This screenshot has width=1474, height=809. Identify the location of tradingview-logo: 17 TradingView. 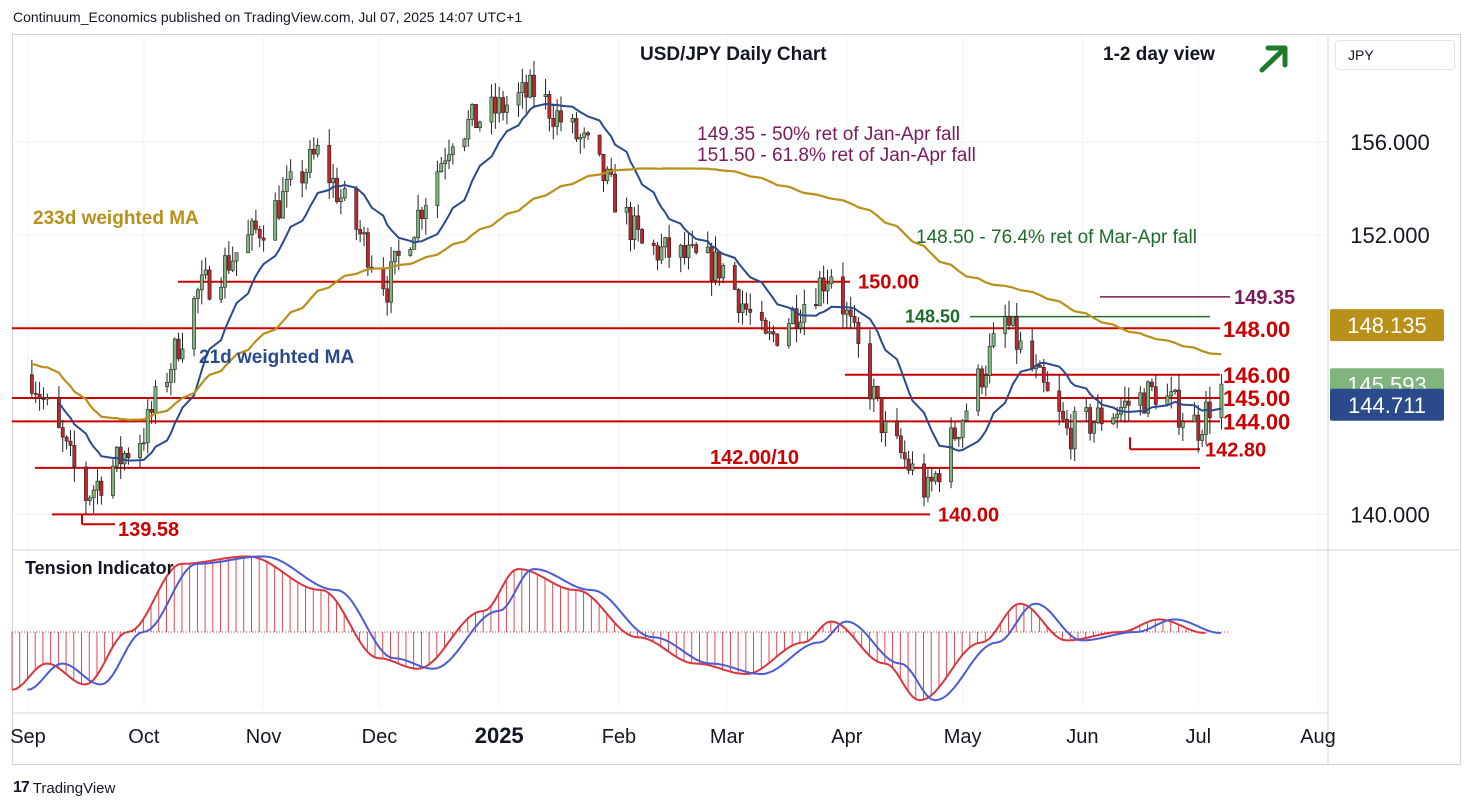
(64, 788).